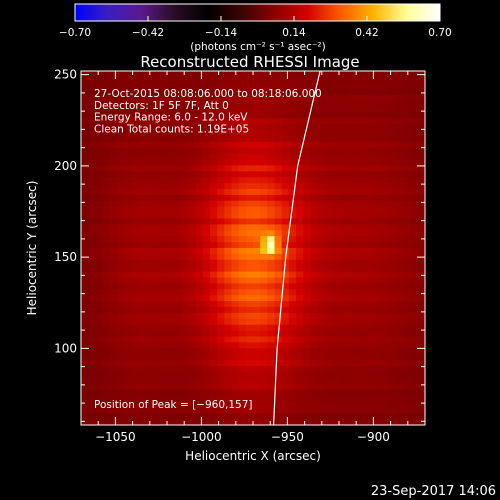 Image resolution: width=500 pixels, height=500 pixels. I want to click on colorbar-tick-label: −0.14, so click(221, 33).